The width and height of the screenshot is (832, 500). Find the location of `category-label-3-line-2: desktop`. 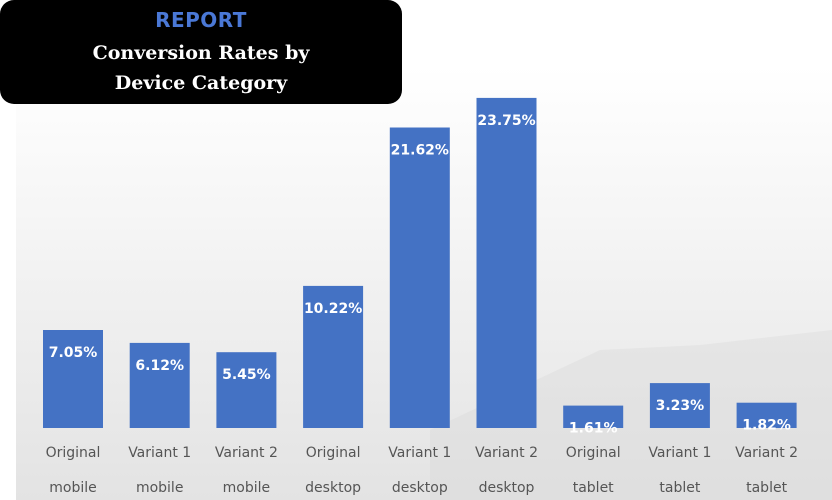

category-label-3-line-2: desktop is located at coordinates (333, 488).